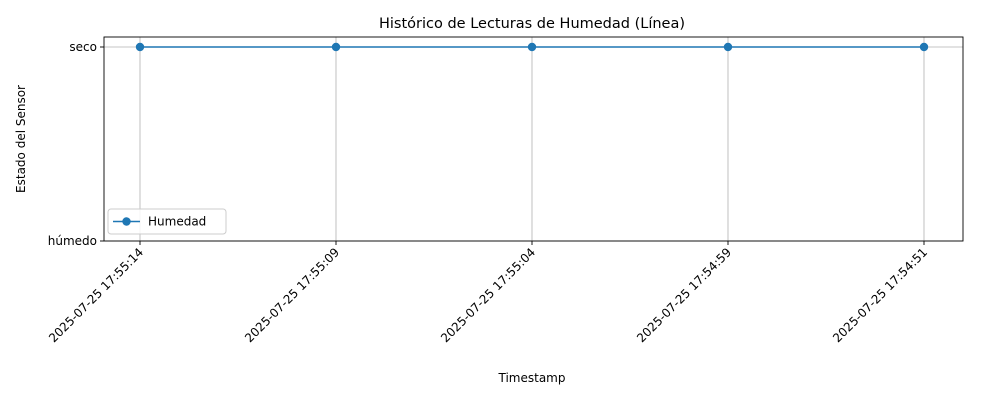 This screenshot has height=400, width=1000. I want to click on x-tick-label: 2025-07-25 17:54:59, so click(684, 295).